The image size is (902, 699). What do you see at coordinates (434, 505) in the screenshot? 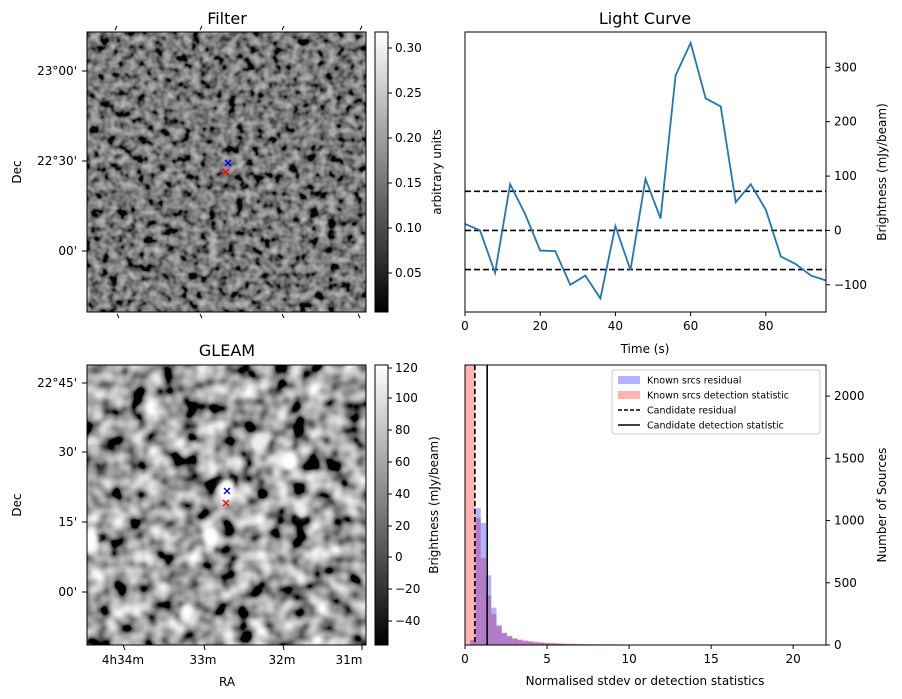
I see `gleam-cbar-label: Brightness (mJy/beam)` at bounding box center [434, 505].